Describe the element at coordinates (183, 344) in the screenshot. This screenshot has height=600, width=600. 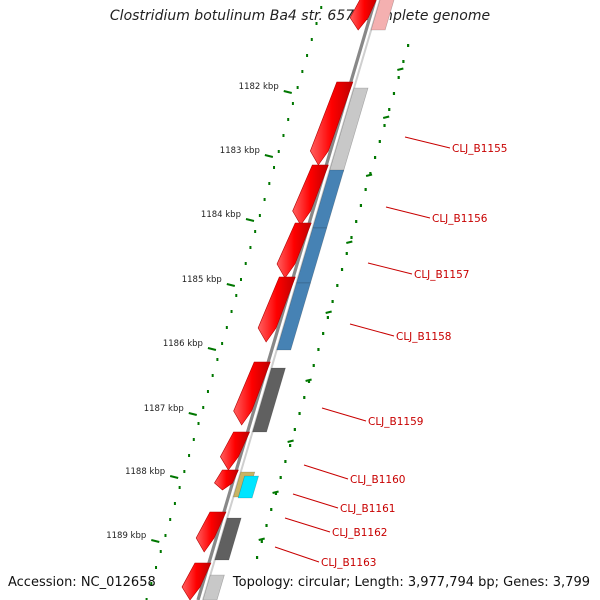
I see `scale-tick-label: 1186 kbp` at that location.